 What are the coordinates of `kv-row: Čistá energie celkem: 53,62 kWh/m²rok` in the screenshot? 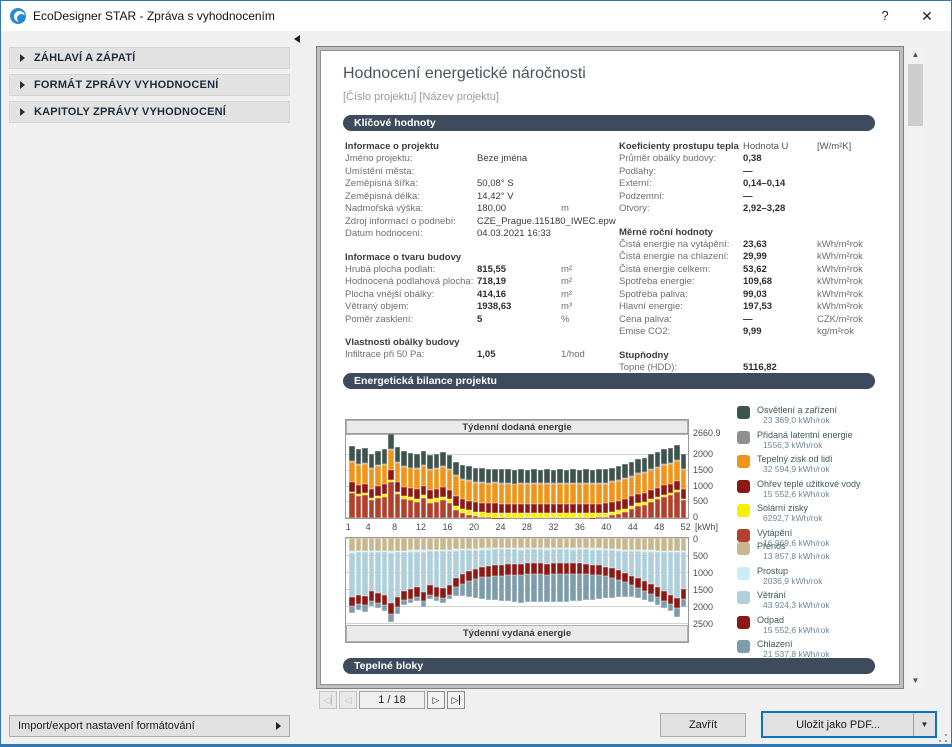 It's located at (741, 269).